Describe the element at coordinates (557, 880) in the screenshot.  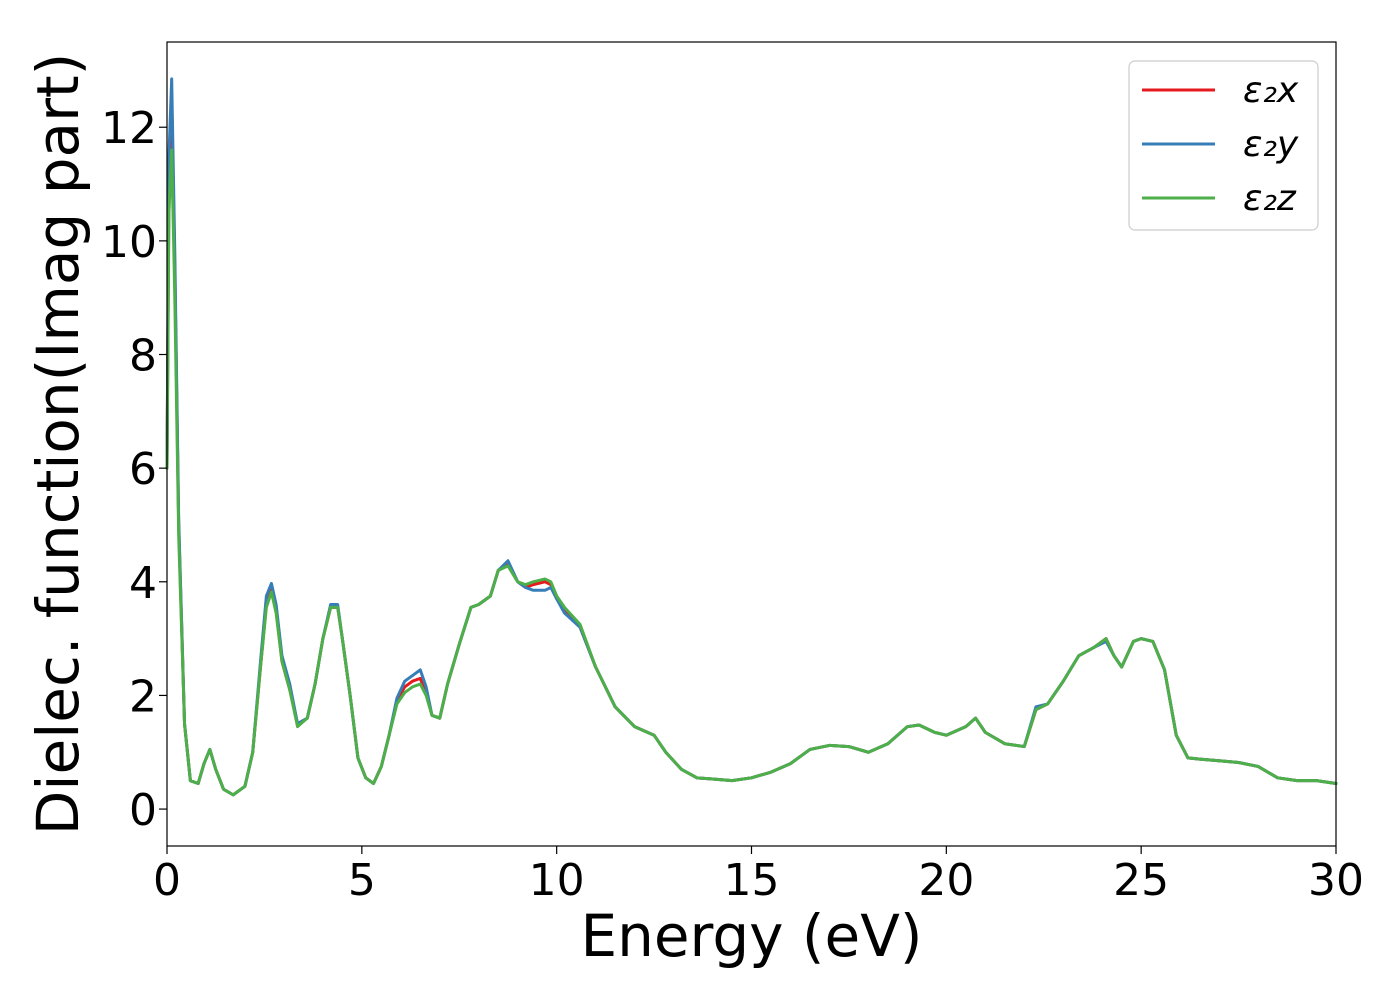
I see `x-tick-label: 10` at that location.